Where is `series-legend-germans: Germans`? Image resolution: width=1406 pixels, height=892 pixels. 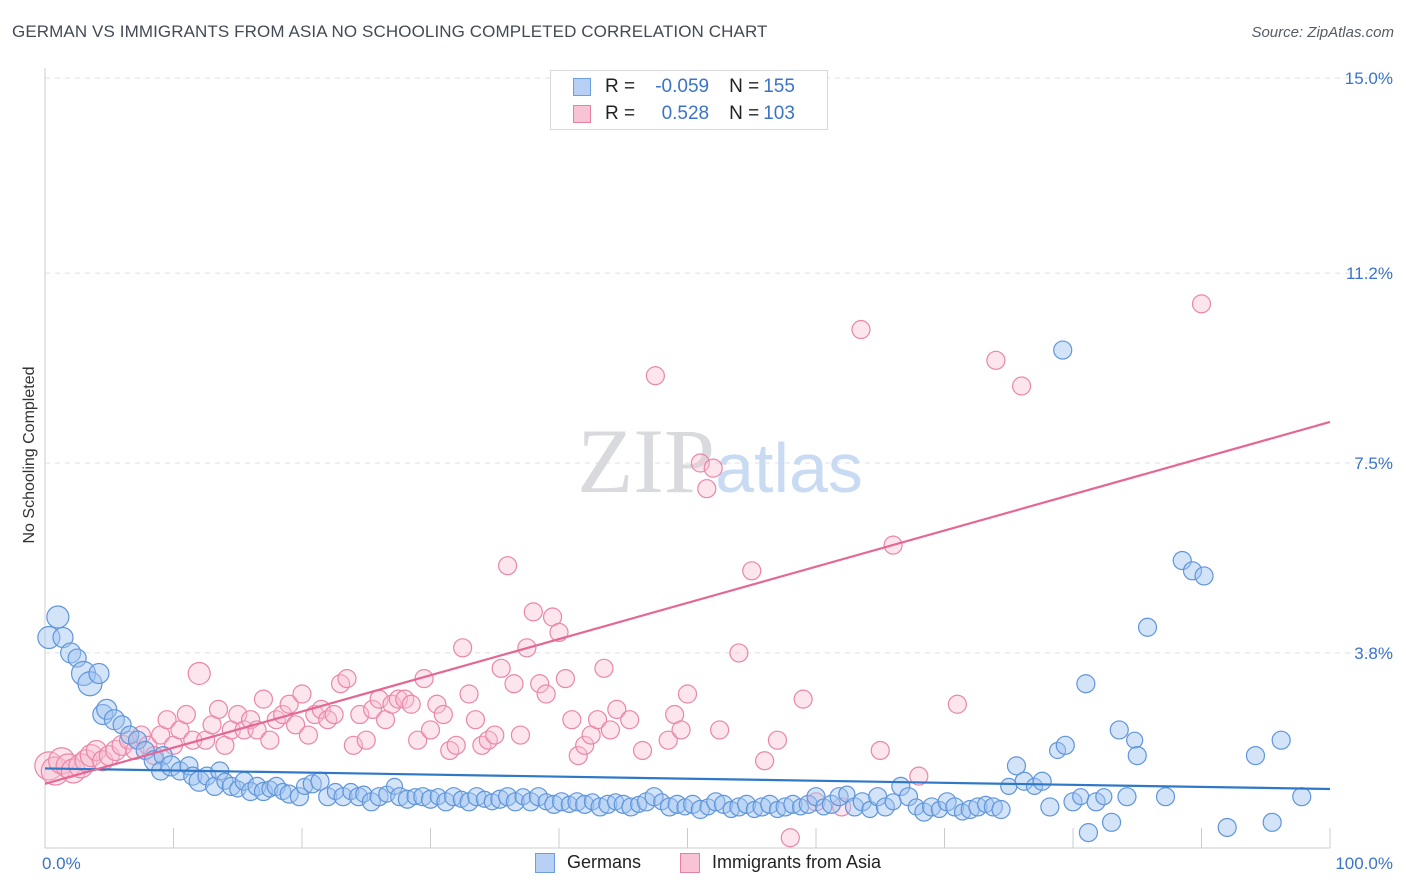 series-legend-germans: Germans is located at coordinates (588, 862).